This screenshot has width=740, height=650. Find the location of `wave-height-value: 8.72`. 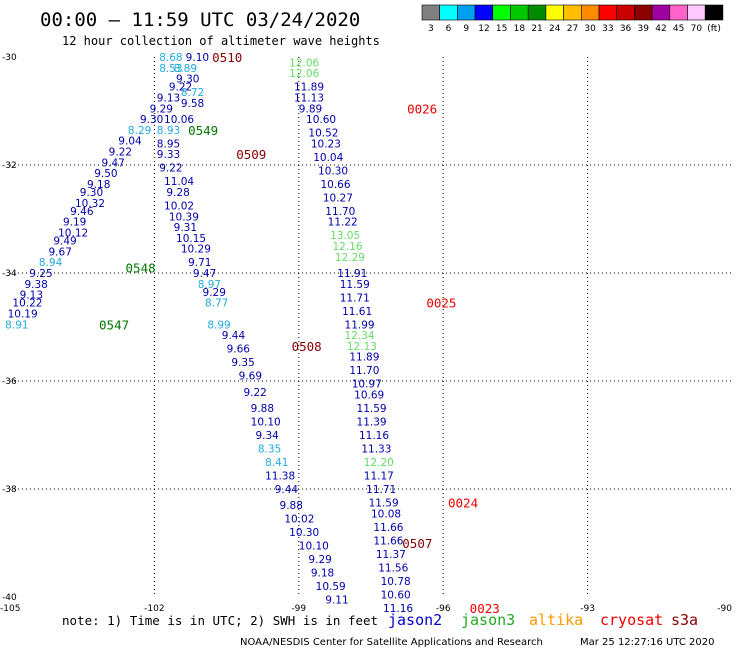

wave-height-value: 8.72 is located at coordinates (192, 93).